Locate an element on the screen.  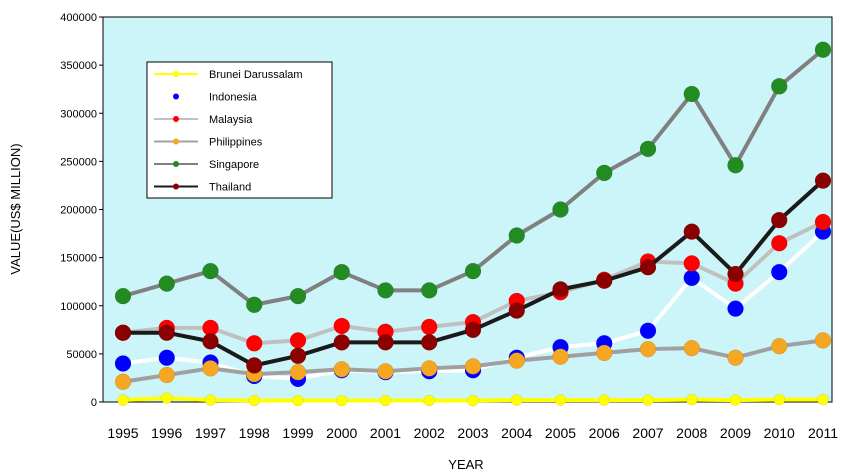
legend-label: Malaysia is located at coordinates (231, 120).